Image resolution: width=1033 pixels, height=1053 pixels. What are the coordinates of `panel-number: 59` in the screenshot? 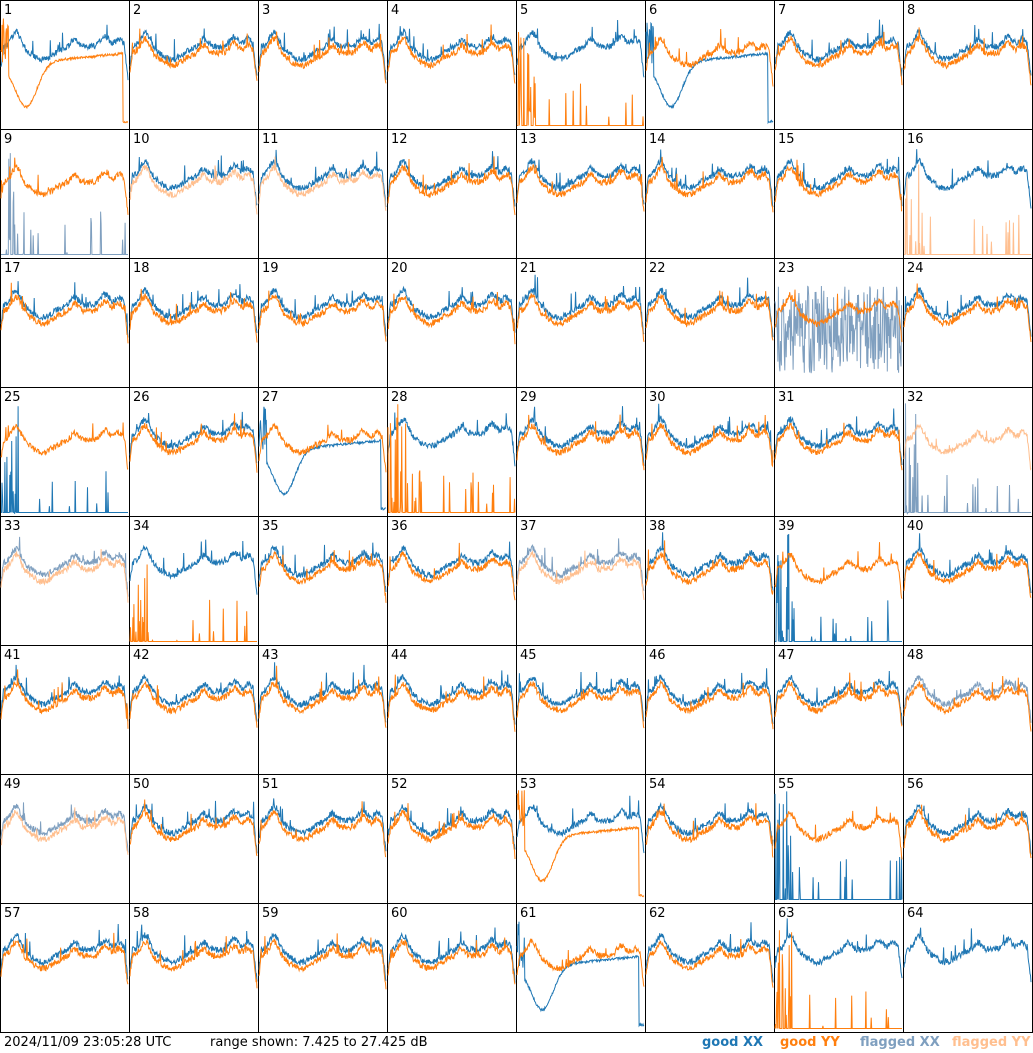 It's located at (270, 913).